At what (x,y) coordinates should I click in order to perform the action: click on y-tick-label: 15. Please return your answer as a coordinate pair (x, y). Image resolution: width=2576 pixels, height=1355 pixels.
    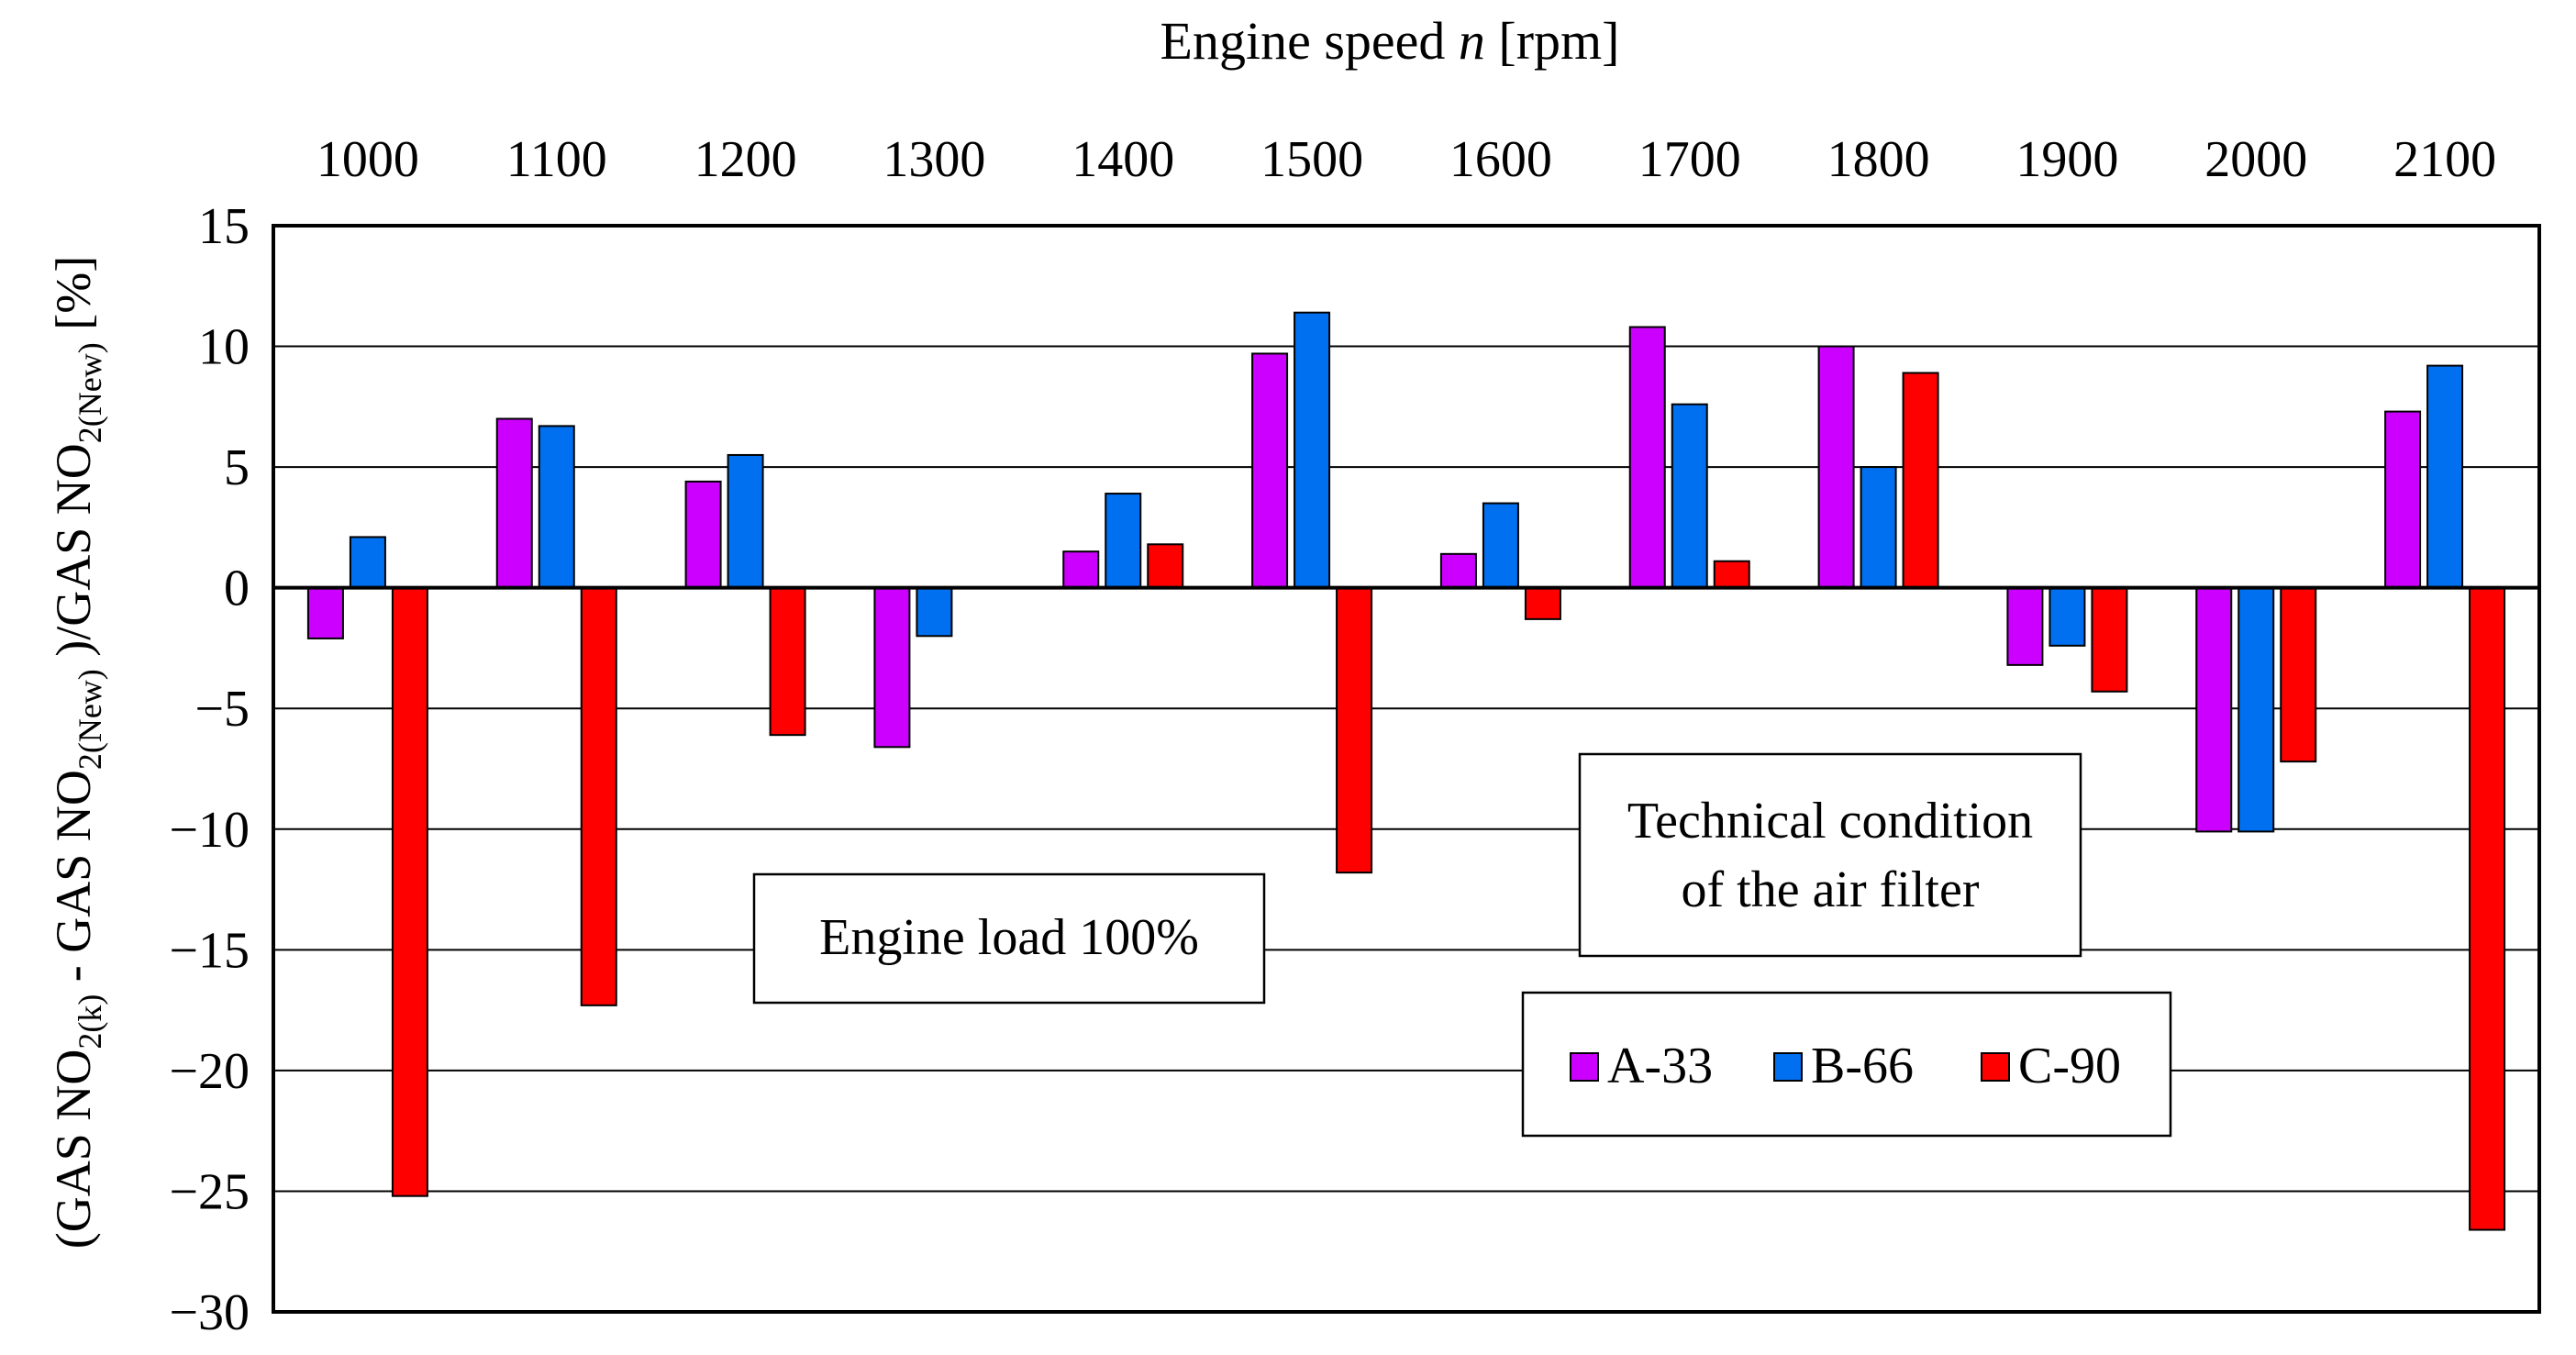
    Looking at the image, I should click on (224, 226).